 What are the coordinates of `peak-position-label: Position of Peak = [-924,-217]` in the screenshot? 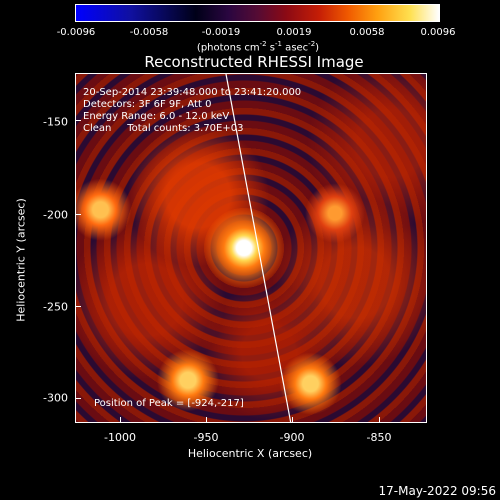 It's located at (169, 403).